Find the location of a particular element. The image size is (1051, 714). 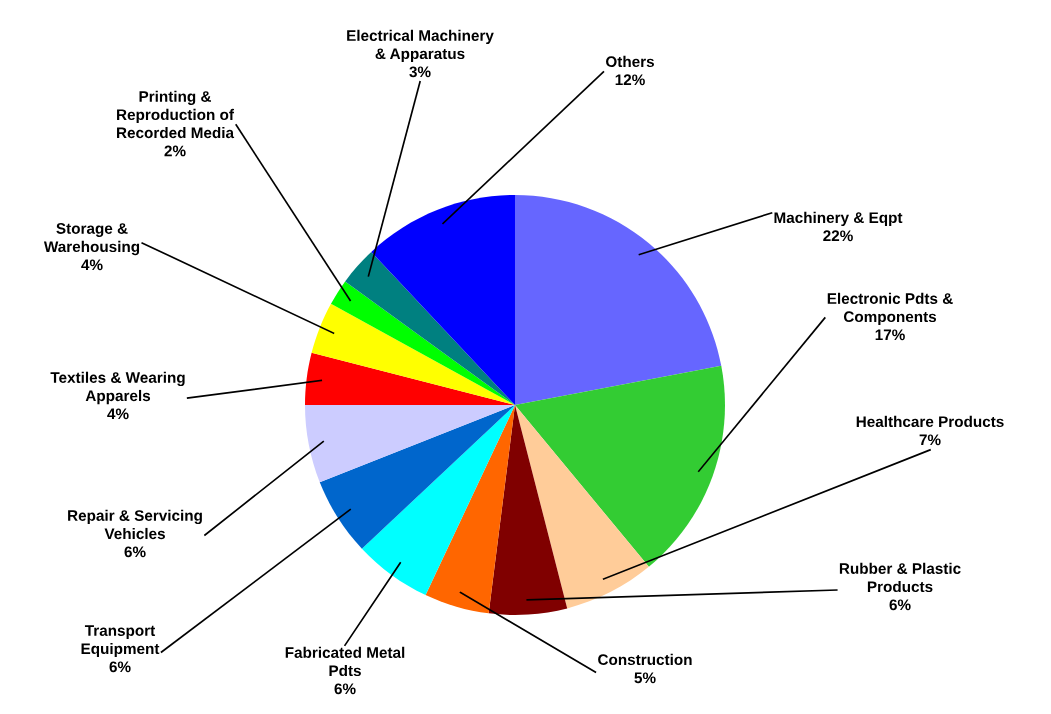

data-label: 3% is located at coordinates (420, 72).